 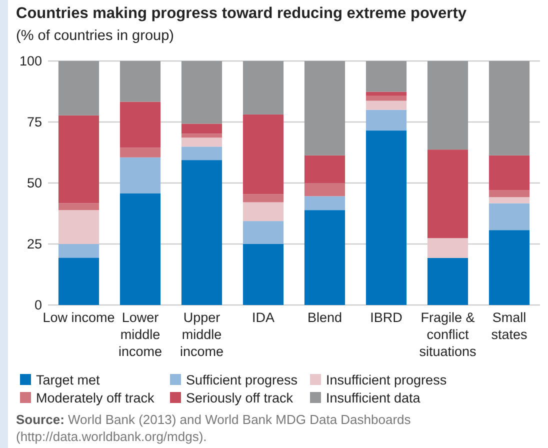 I want to click on y-tick-label: 75, so click(x=34, y=122).